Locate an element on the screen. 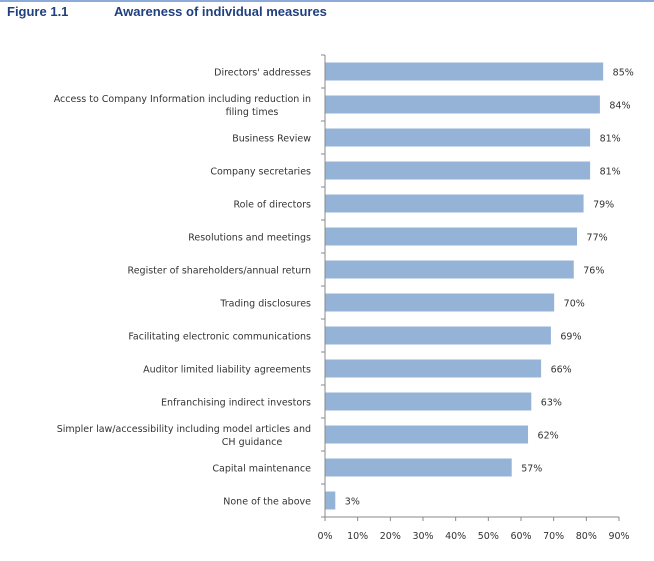 This screenshot has width=654, height=561. data-label: 85% is located at coordinates (623, 73).